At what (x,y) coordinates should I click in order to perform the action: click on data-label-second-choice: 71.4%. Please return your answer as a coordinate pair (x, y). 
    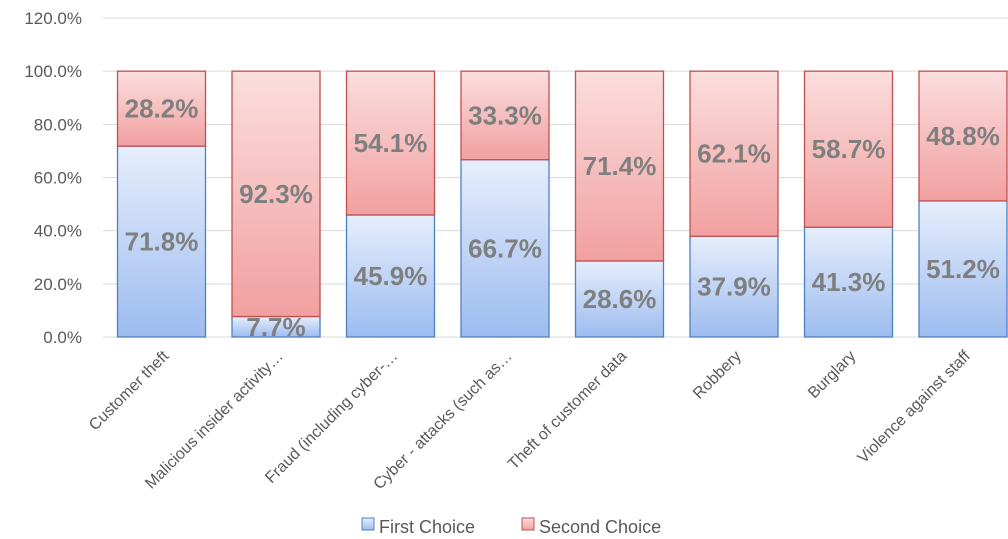
    Looking at the image, I should click on (620, 166).